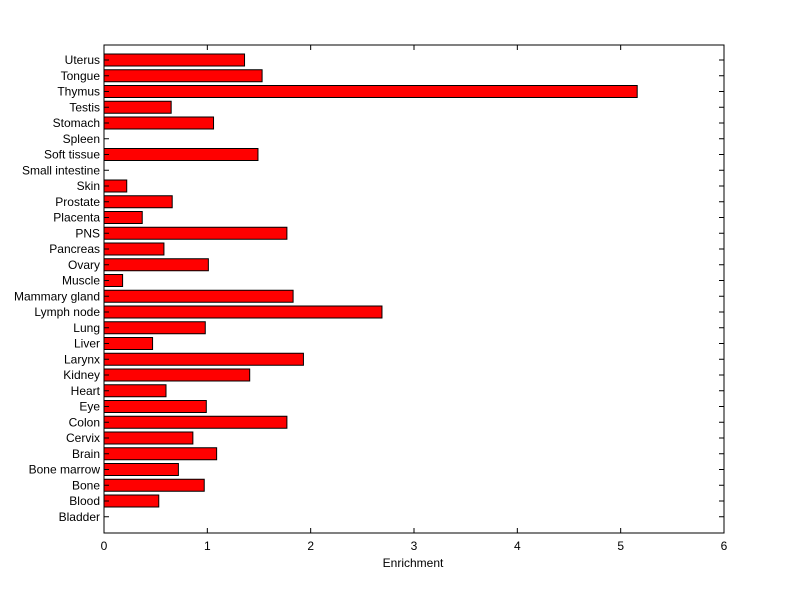  Describe the element at coordinates (155, 406) in the screenshot. I see `bar-eye` at that location.